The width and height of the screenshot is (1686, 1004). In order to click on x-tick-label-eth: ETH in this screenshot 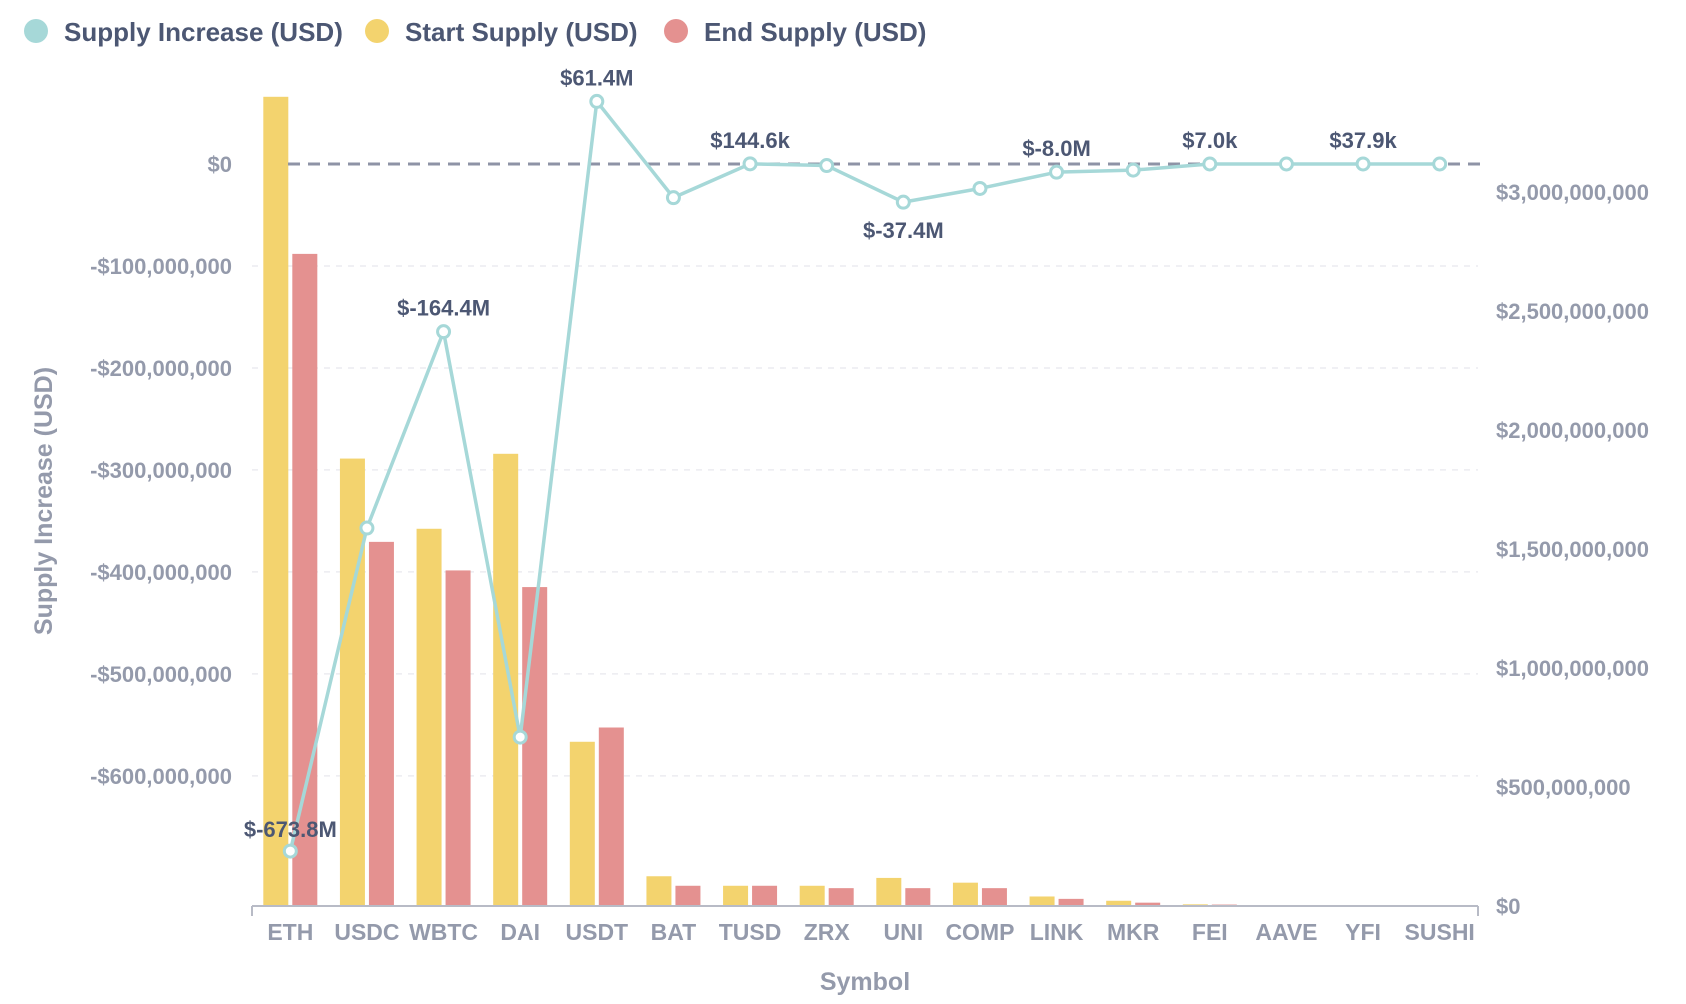, I will do `click(290, 932)`.